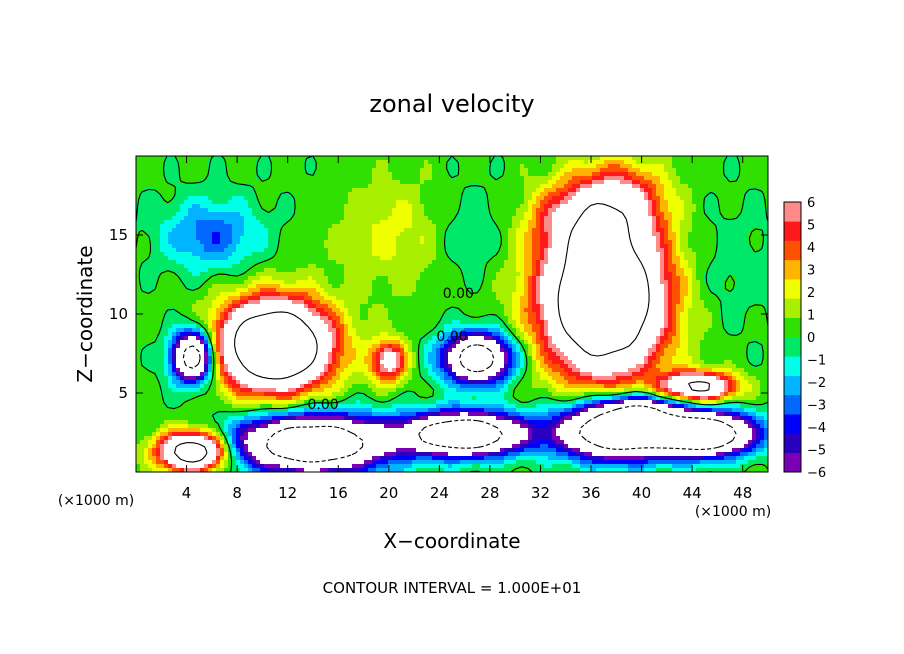 The width and height of the screenshot is (904, 654). What do you see at coordinates (540, 493) in the screenshot?
I see `x-tick-label: 32` at bounding box center [540, 493].